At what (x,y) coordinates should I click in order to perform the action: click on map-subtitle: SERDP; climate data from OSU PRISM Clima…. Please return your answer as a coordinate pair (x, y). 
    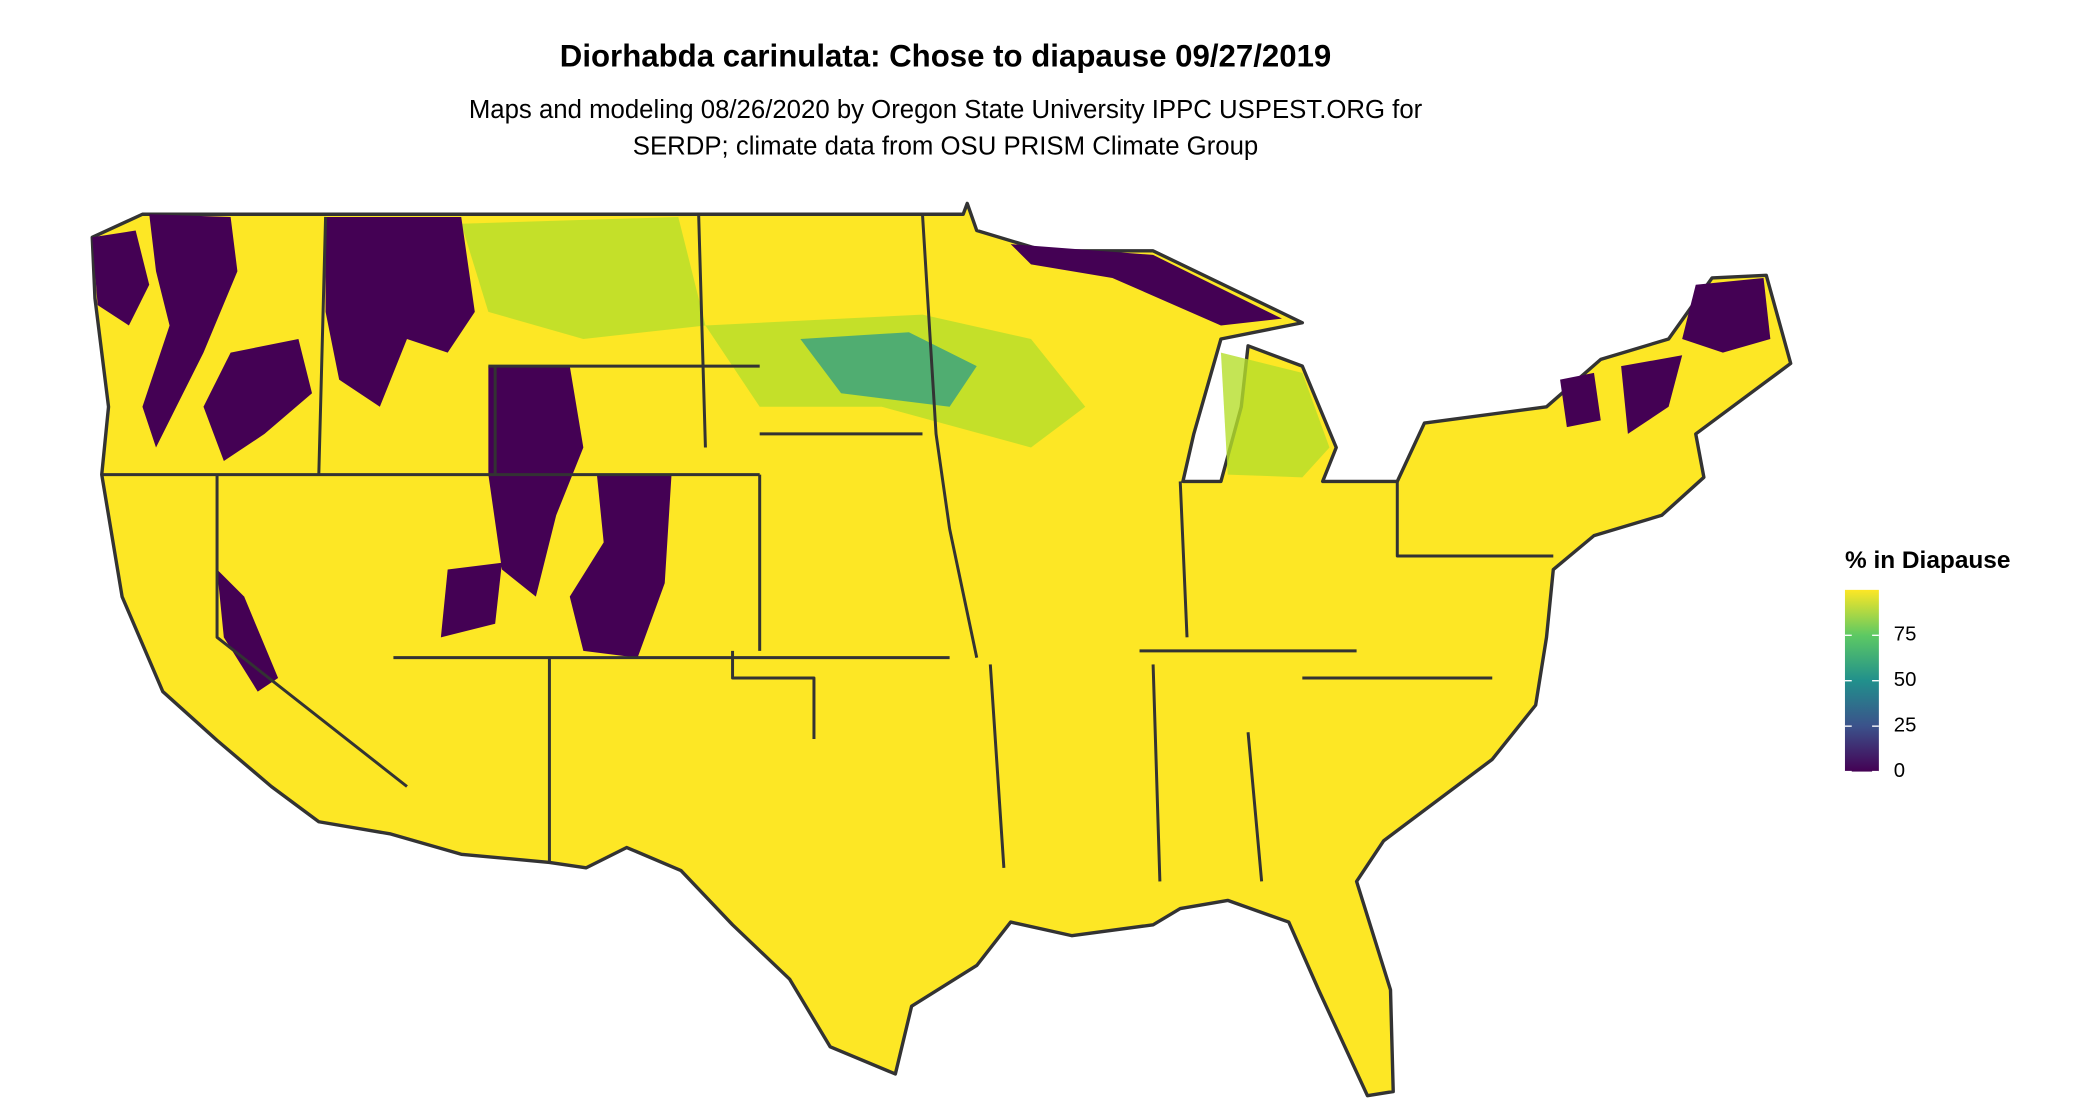
    Looking at the image, I should click on (945, 147).